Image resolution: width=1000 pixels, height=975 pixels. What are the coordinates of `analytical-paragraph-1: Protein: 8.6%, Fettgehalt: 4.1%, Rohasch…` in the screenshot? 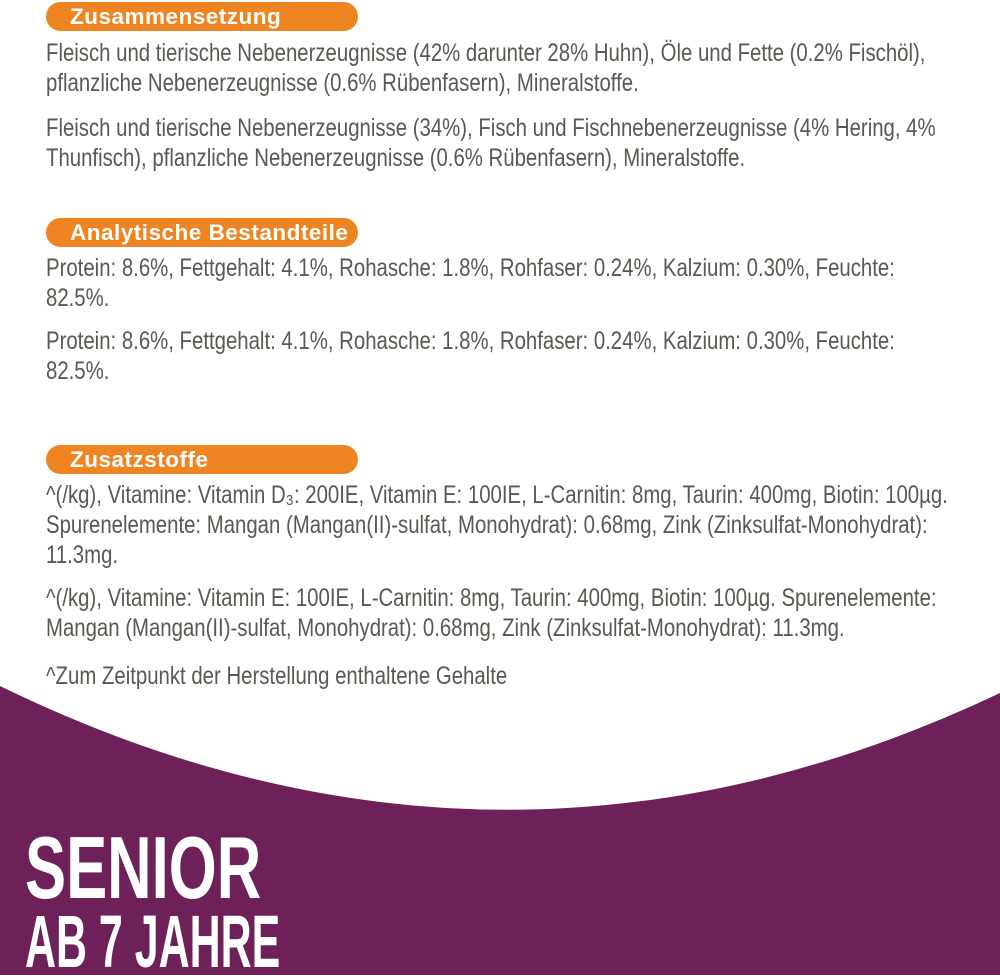 It's located at (470, 283).